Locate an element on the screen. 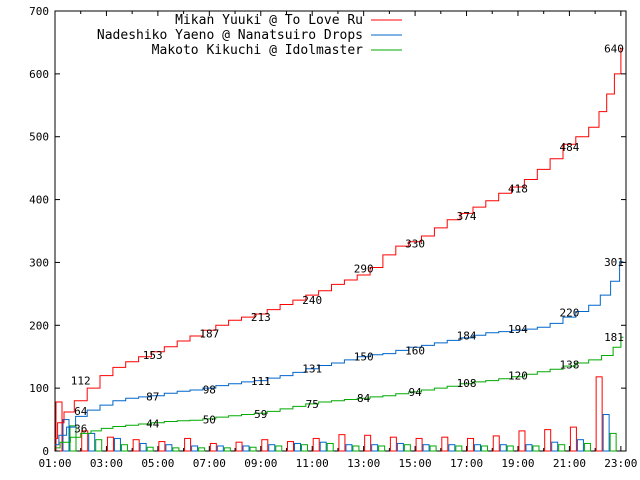  x-tick-label: 15:00 is located at coordinates (415, 463).